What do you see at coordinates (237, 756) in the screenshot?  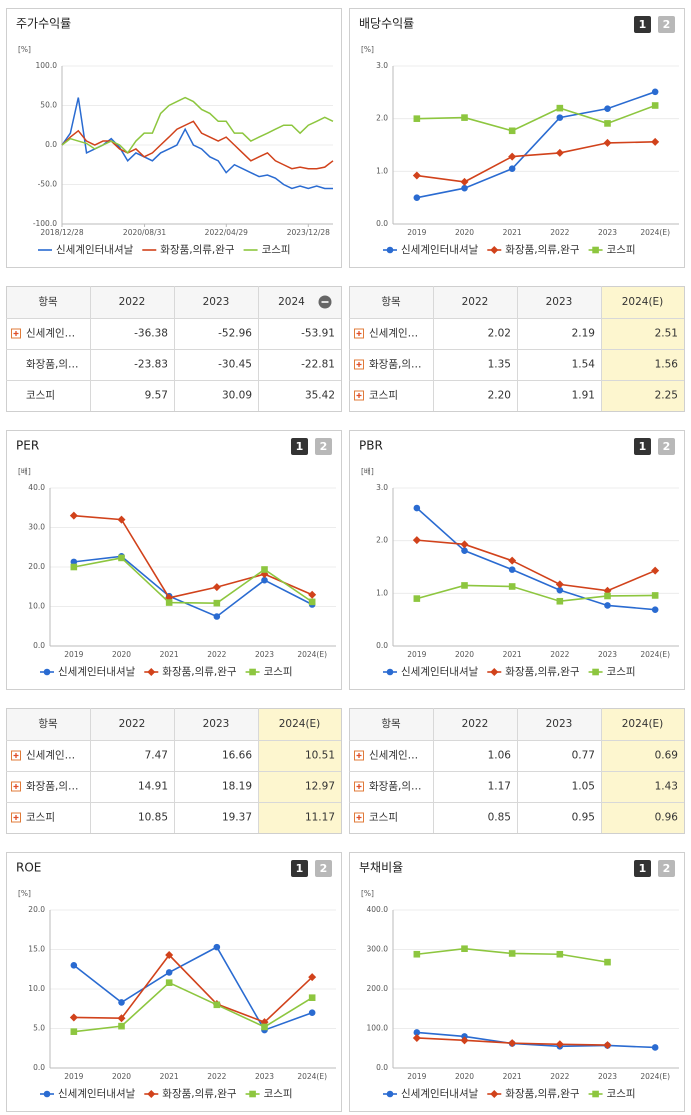 I see `cell-value: 16.66` at bounding box center [237, 756].